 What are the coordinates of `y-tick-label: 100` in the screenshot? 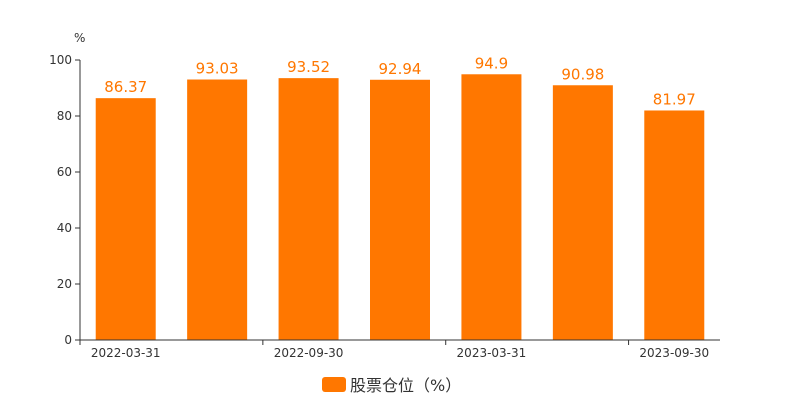 It's located at (60, 60).